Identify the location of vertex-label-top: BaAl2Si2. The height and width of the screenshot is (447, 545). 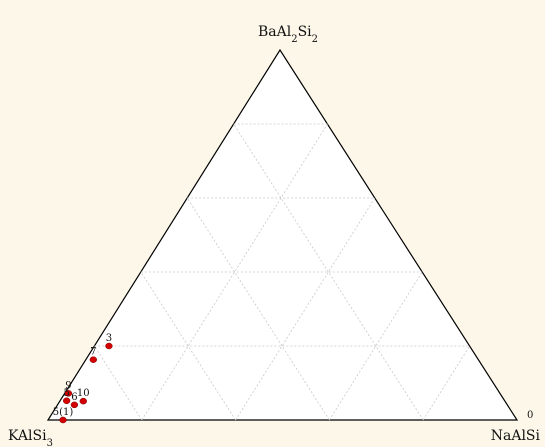
(288, 34).